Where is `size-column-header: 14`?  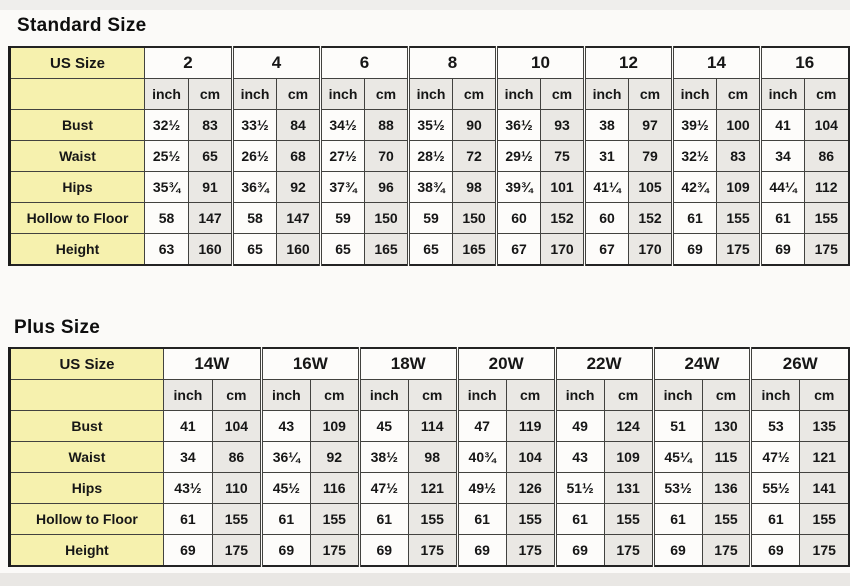
size-column-header: 14 is located at coordinates (716, 62).